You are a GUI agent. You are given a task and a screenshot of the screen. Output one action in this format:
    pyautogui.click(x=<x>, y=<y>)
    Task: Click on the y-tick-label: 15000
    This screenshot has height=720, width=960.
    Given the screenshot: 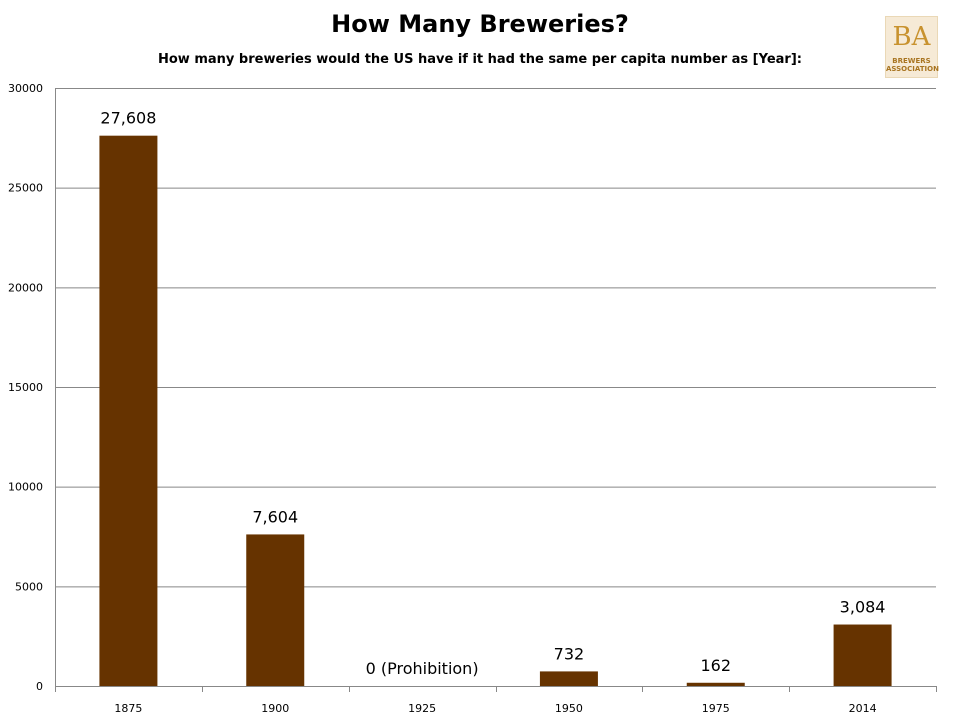 What is the action you would take?
    pyautogui.click(x=25, y=387)
    